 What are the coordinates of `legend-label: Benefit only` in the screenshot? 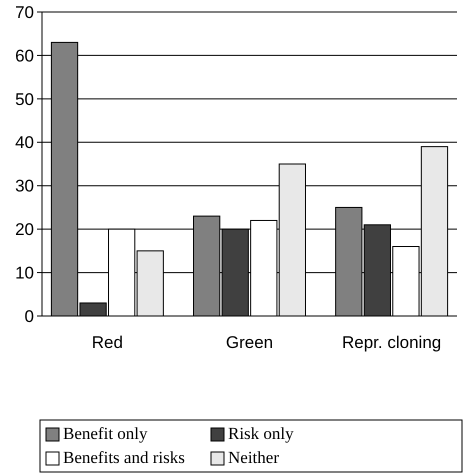 It's located at (105, 433).